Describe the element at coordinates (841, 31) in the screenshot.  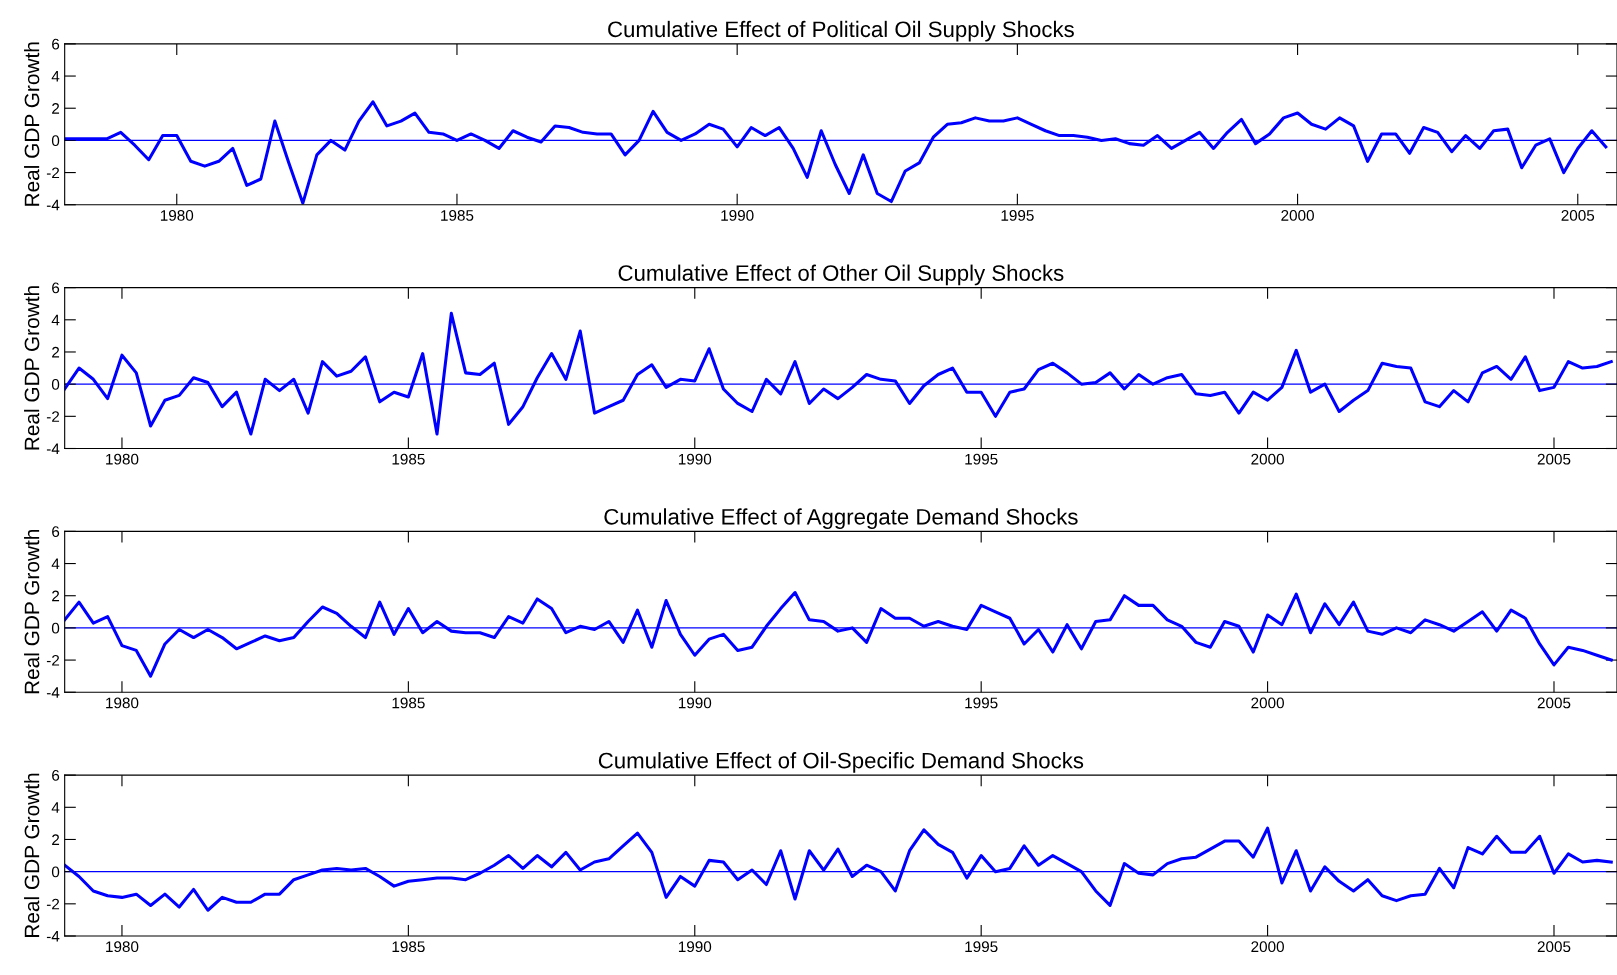
I see `chart-title: Cumulative Effect of Political Oil Supply Shocks` at that location.